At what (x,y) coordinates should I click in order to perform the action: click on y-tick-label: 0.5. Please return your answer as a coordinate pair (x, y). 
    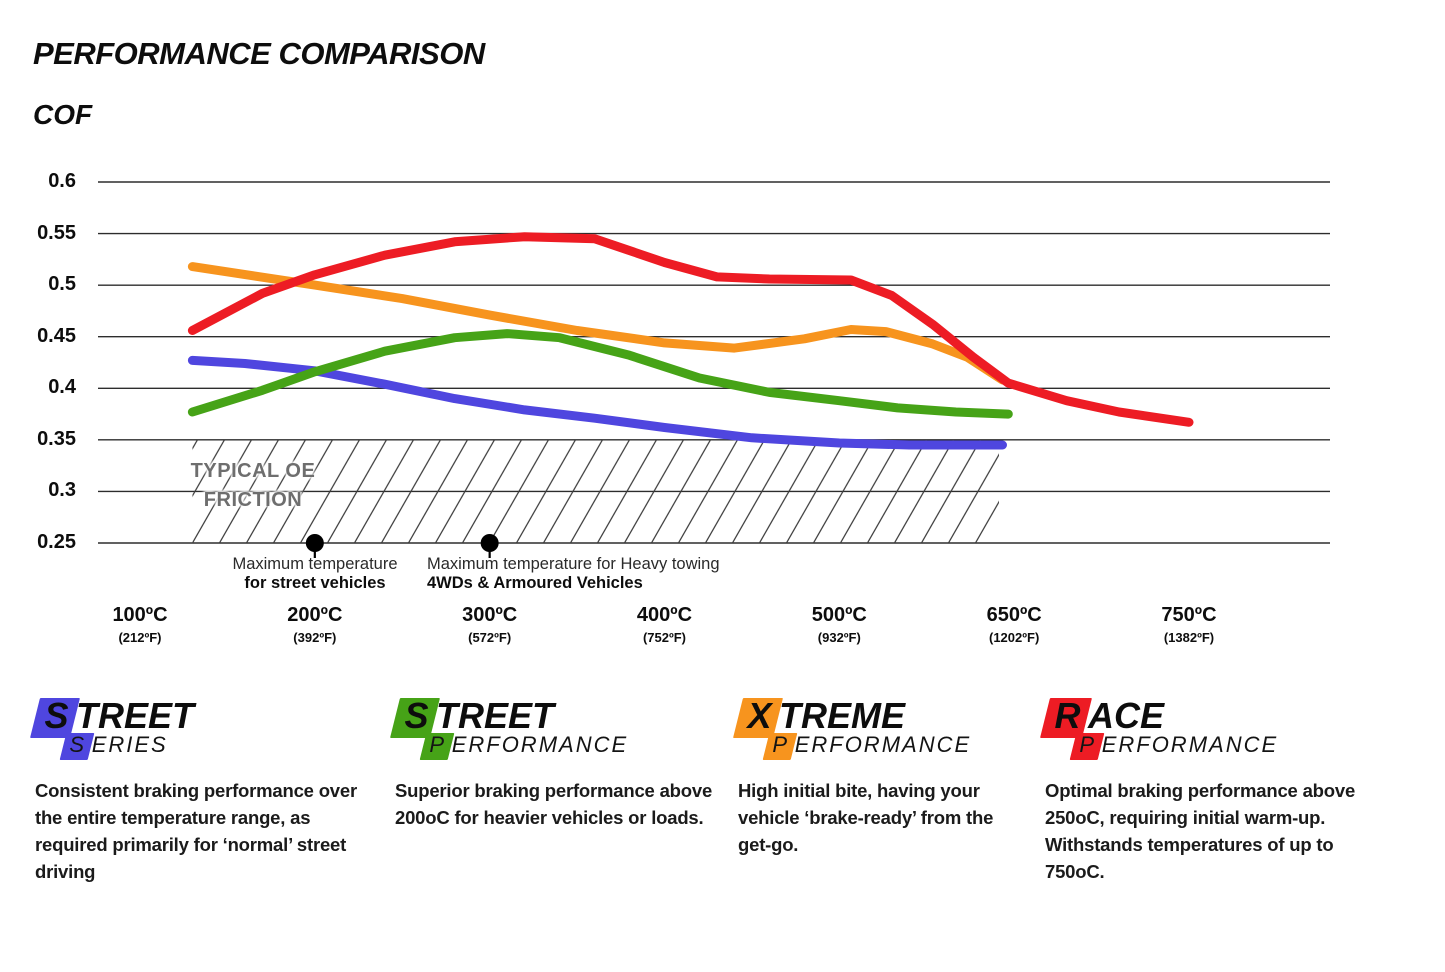
    Looking at the image, I should click on (62, 284).